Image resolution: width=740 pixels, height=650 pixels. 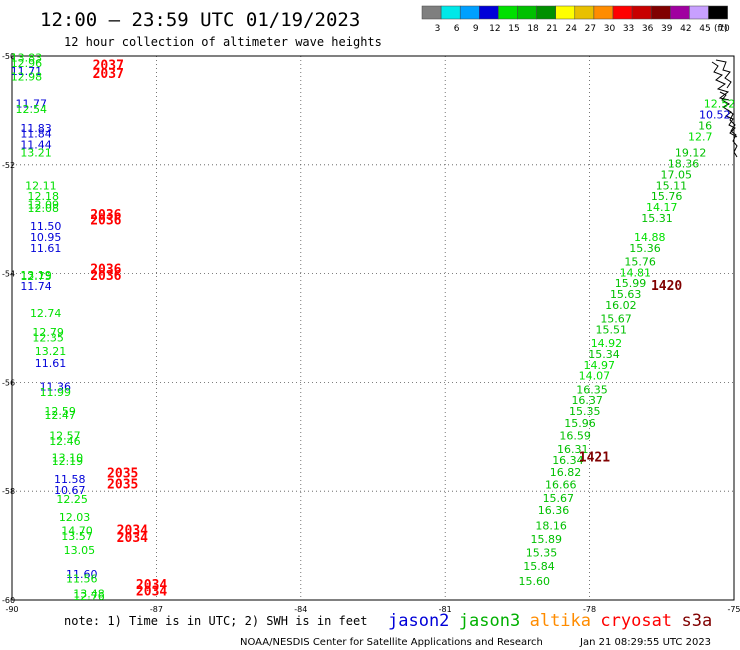 What do you see at coordinates (572, 29) in the screenshot?
I see `legend-bin-label: 24` at bounding box center [572, 29].